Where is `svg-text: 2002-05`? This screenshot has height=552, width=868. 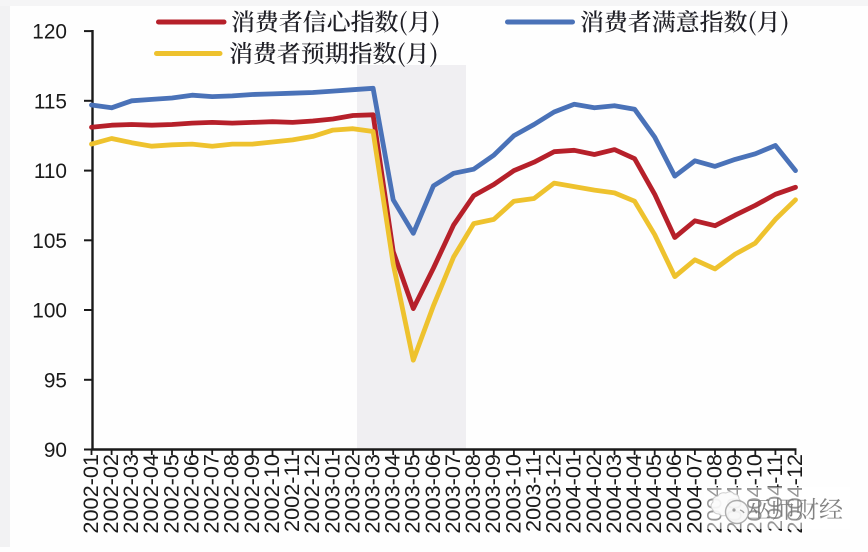 svg-text: 2002-05 is located at coordinates (170, 494).